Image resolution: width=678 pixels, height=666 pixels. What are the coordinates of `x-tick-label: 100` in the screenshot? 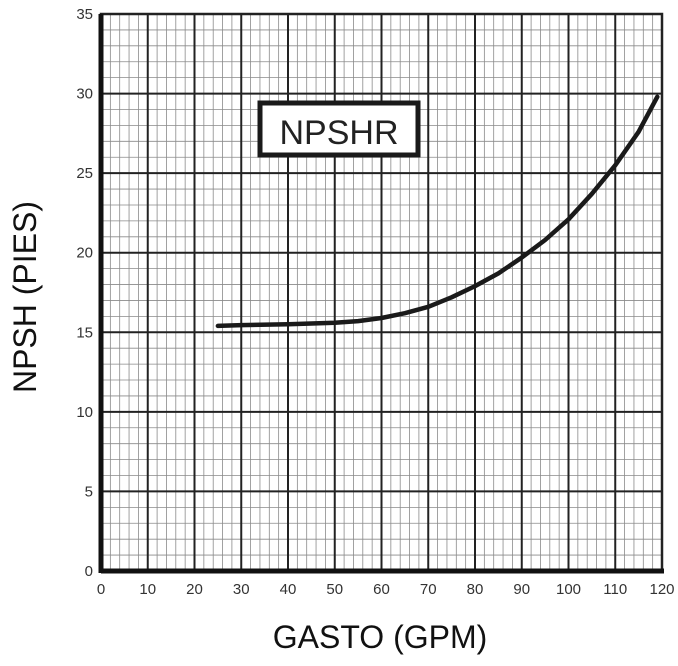 It's located at (568, 589).